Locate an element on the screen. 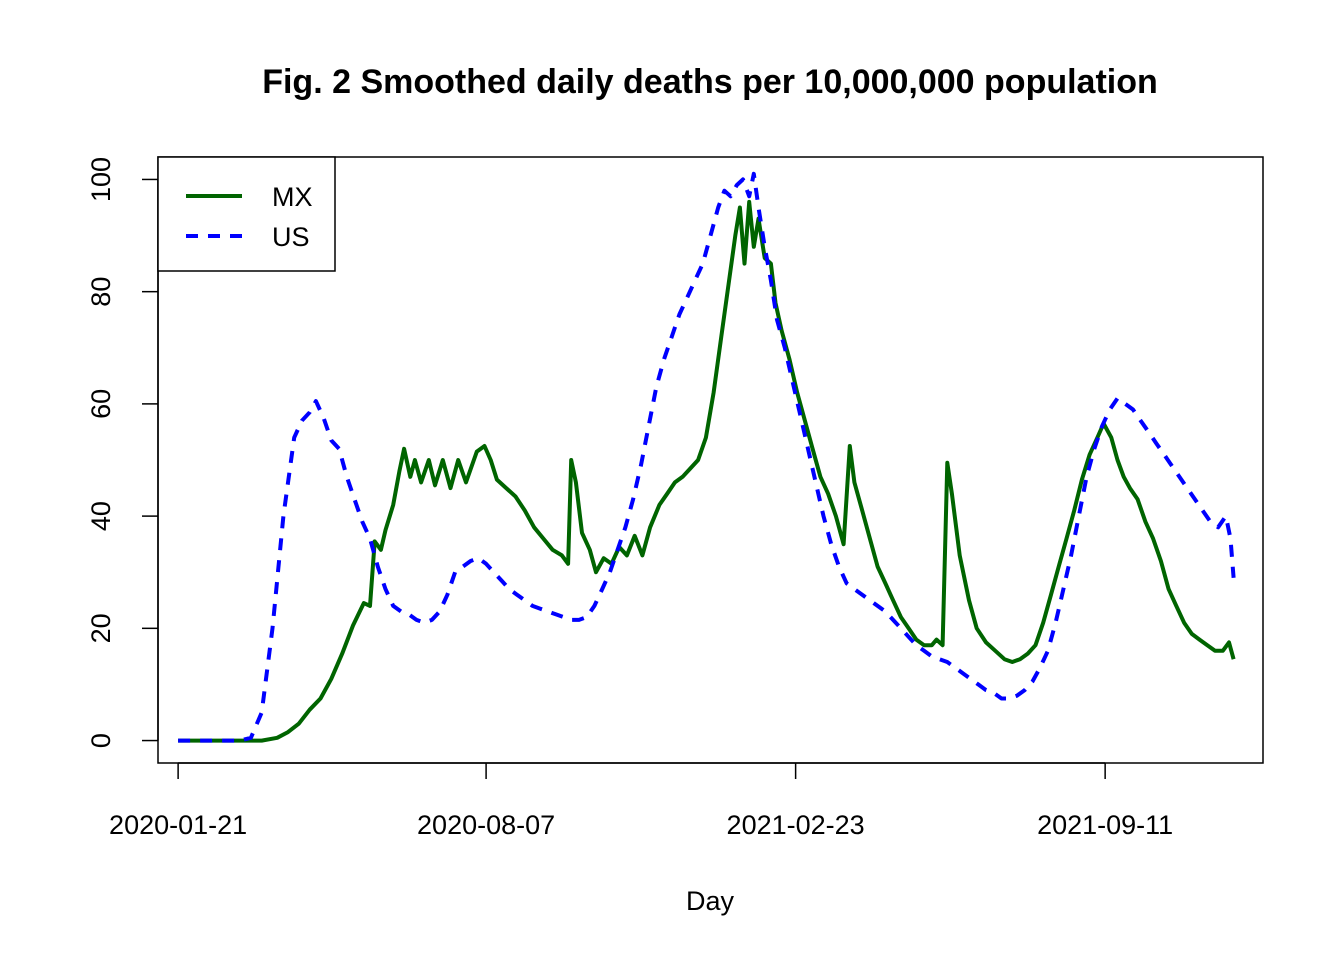 The height and width of the screenshot is (960, 1344). legend: MX US is located at coordinates (246, 214).